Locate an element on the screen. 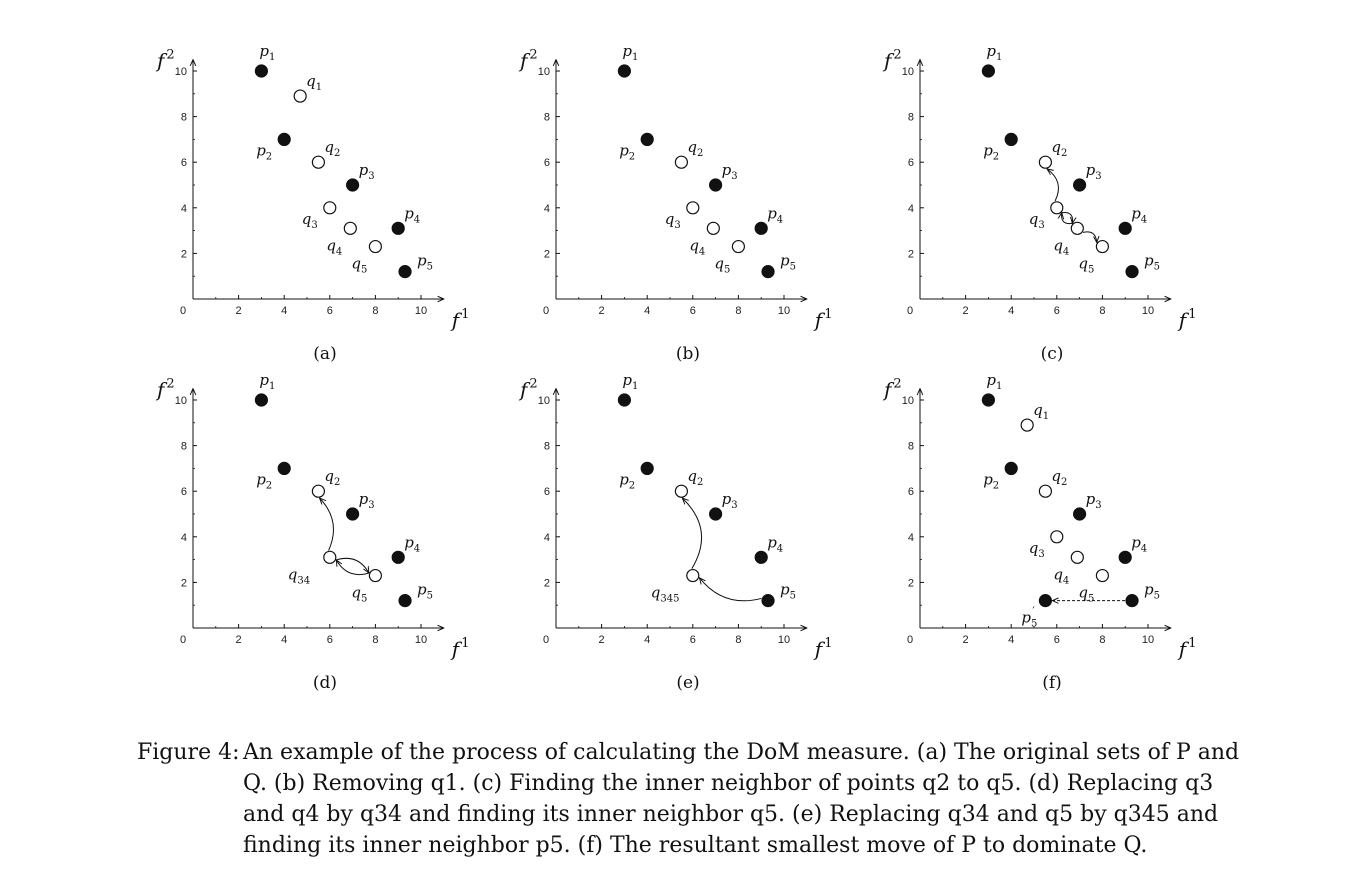  panel-e: 0 2 4 6 8 10 2 4 6 8 10 f 1 f 2 p1 p2 p3 p4 p5 q2 q345 (e) is located at coordinates (675, 532).